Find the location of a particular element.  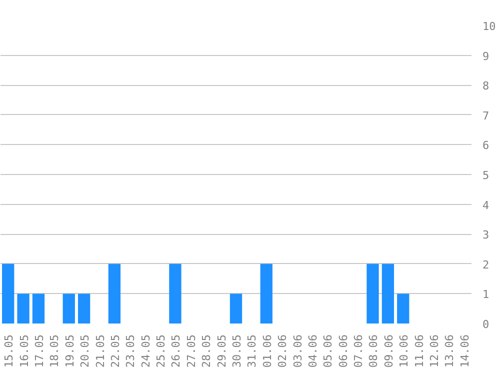

y-tick-label: 6 is located at coordinates (486, 145).